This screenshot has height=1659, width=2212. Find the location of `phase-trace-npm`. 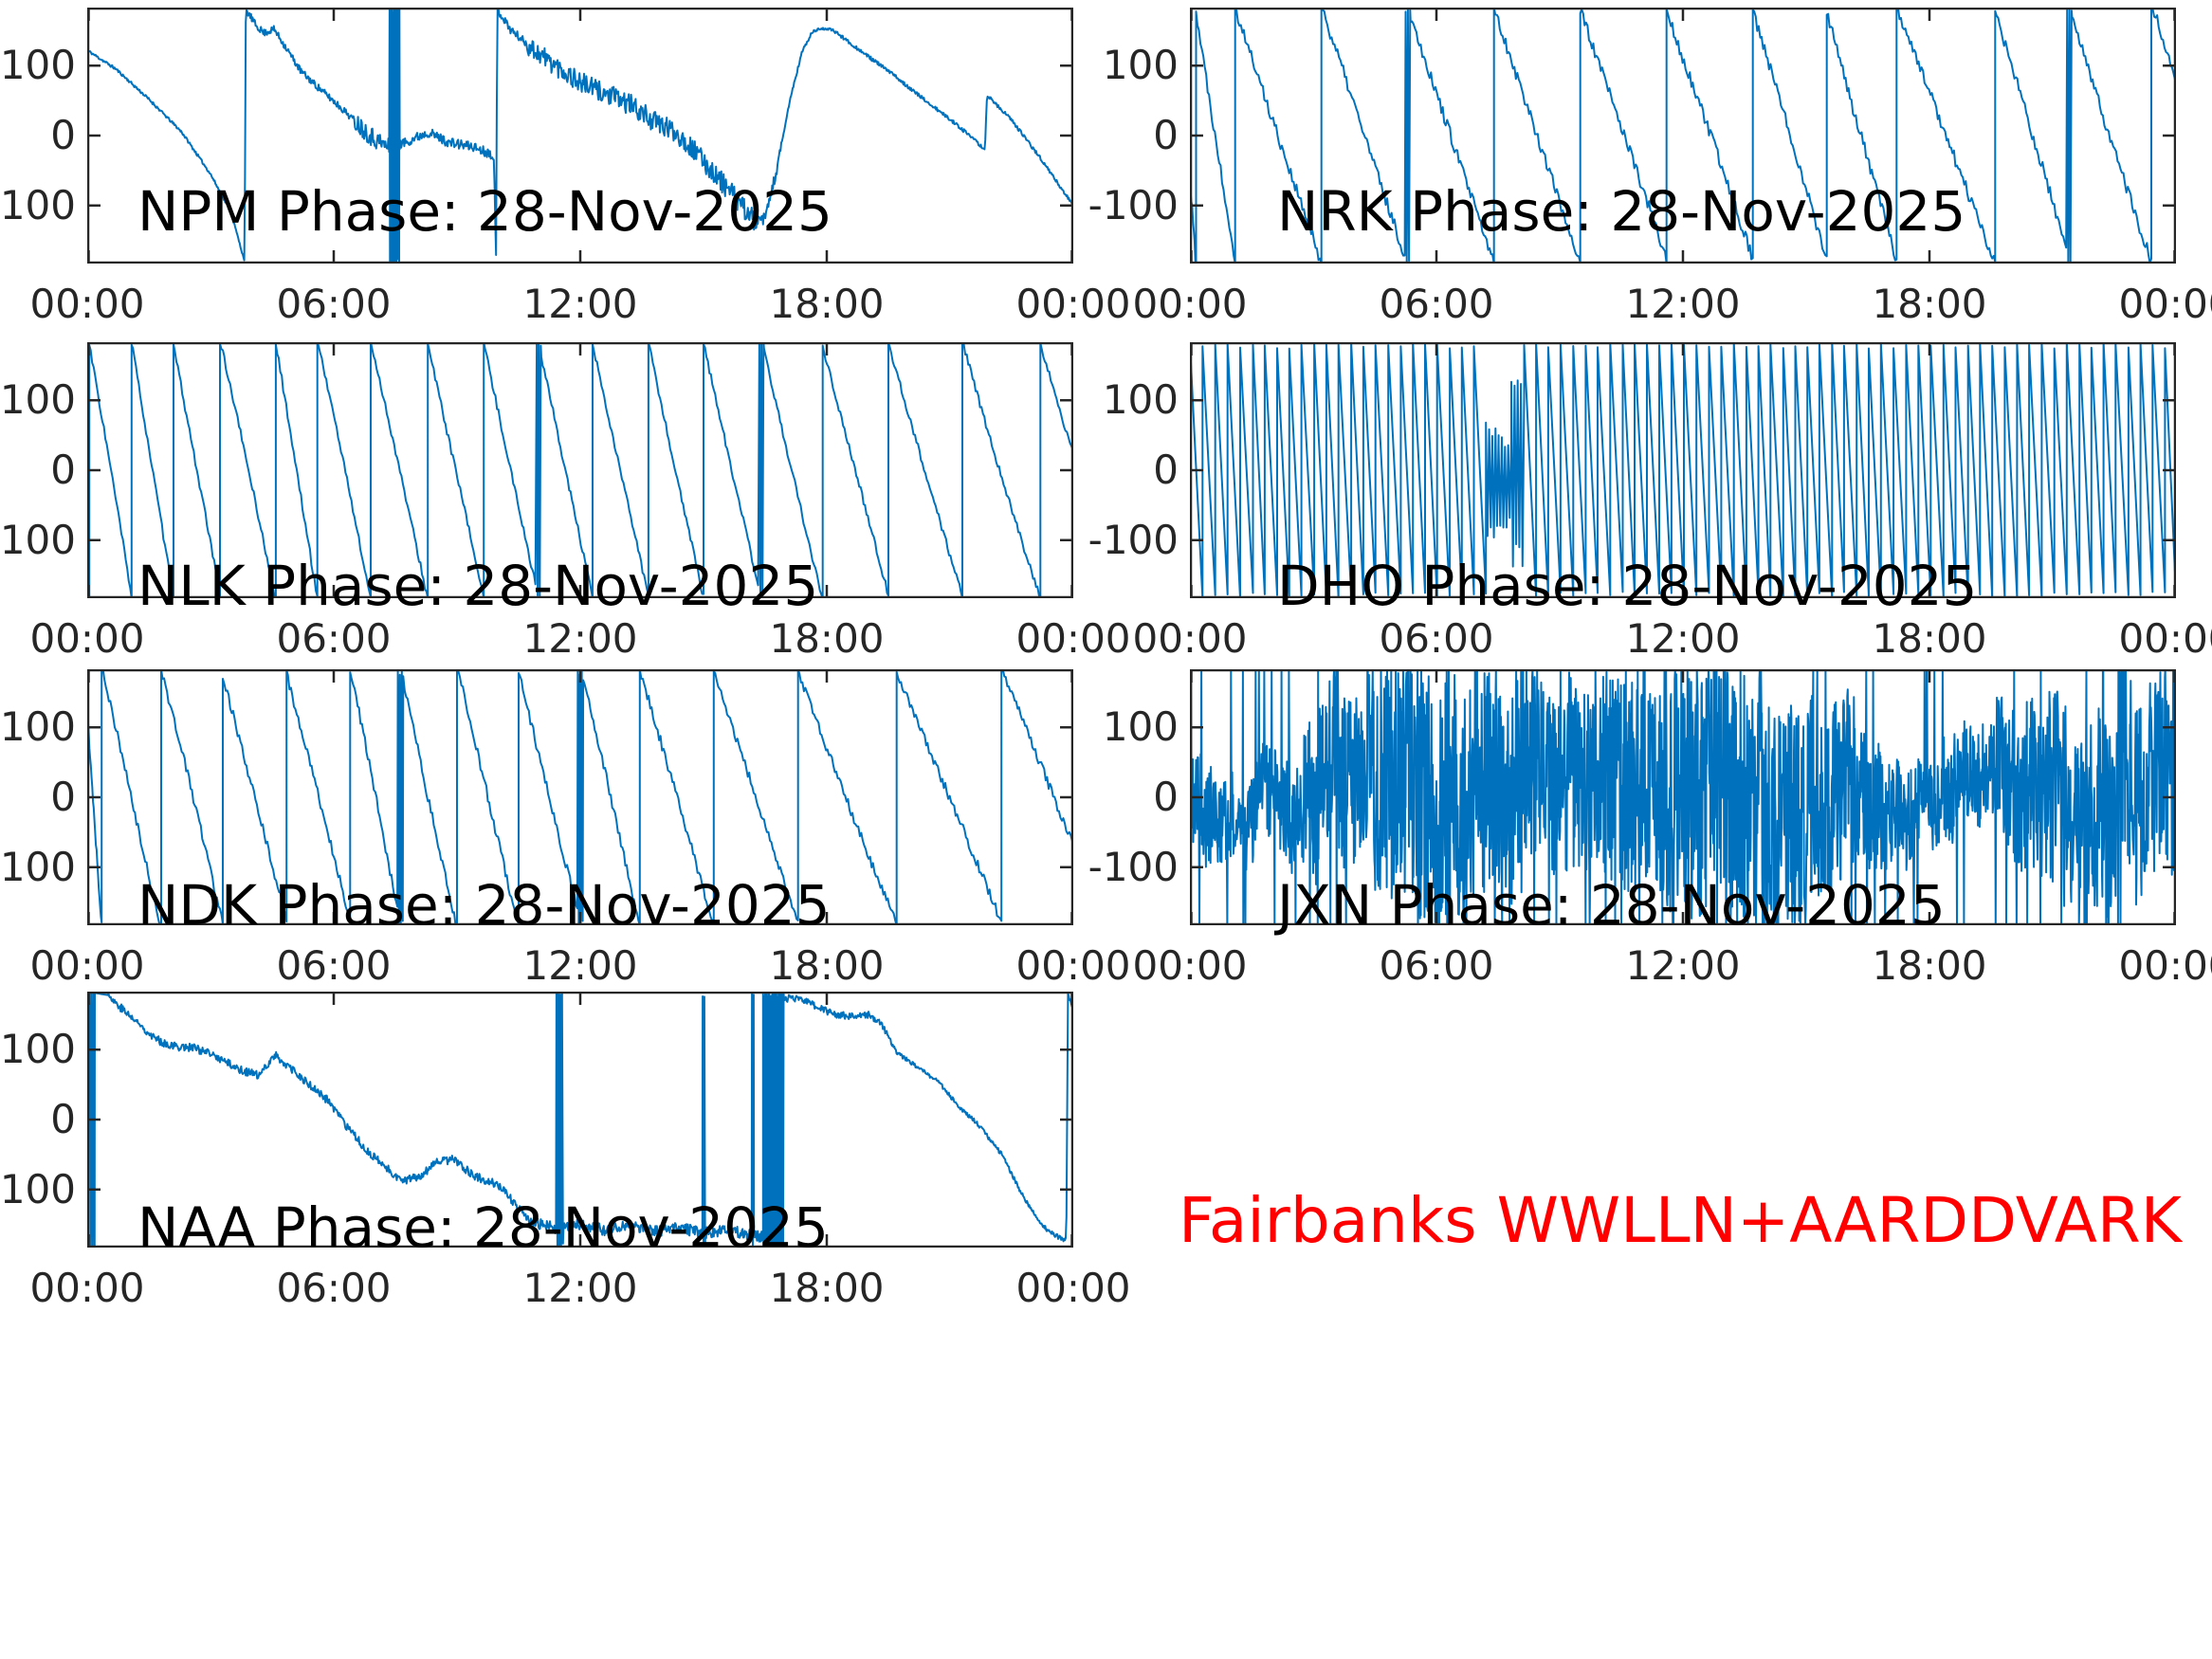

phase-trace-npm is located at coordinates (580, 136).